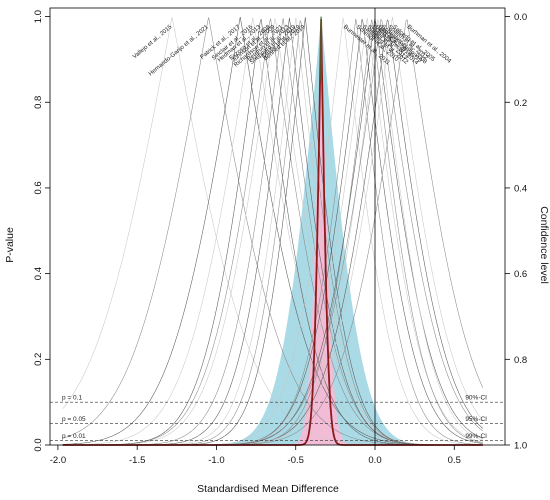  I want to click on study-label-2: Hernando-Garijo et al., 2021, so click(179, 51).